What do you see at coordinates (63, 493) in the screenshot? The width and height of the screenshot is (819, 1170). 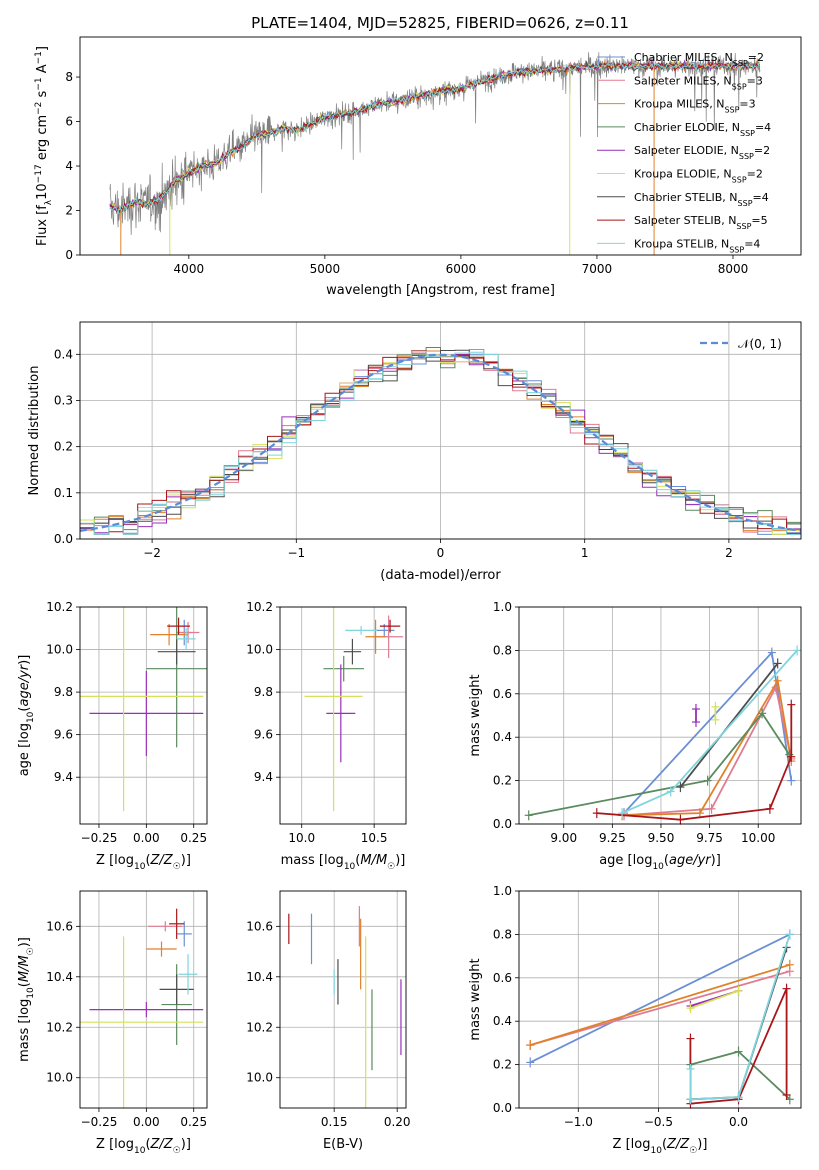 I see `y-tick-label: 0.1` at bounding box center [63, 493].